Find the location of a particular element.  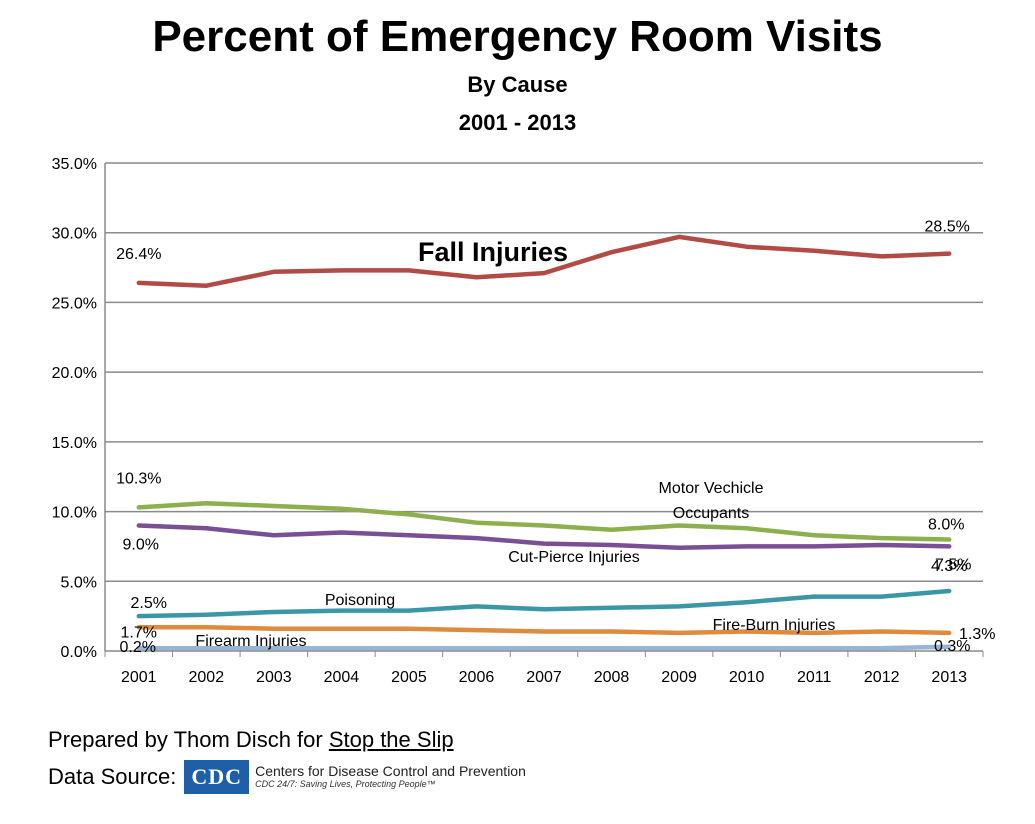

data-label: 10.3% is located at coordinates (138, 478).